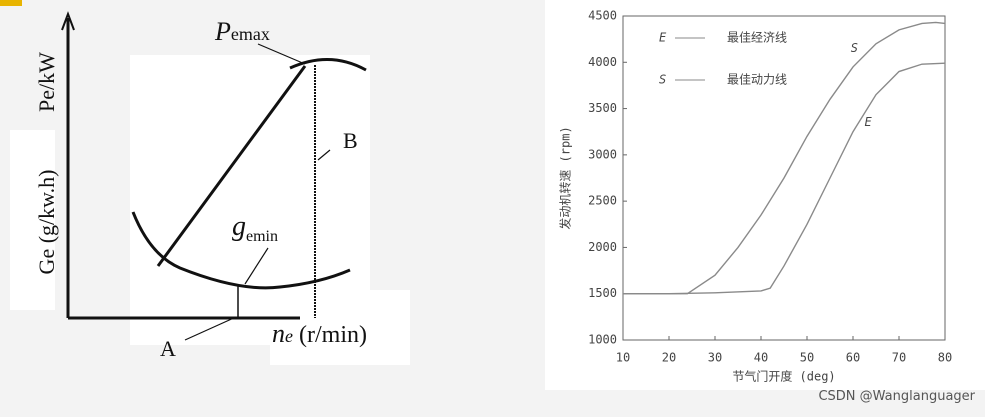 This screenshot has height=417, width=985. What do you see at coordinates (602, 62) in the screenshot?
I see `y-tick-label: 4000` at bounding box center [602, 62].